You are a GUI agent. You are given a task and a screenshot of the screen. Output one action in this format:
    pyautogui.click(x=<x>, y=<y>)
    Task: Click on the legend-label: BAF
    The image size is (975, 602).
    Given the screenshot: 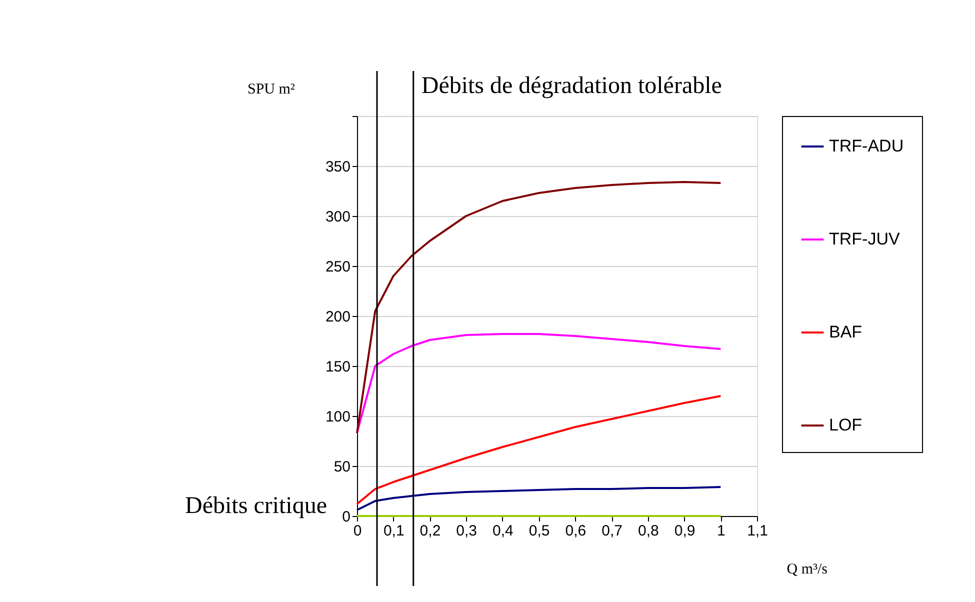 What is the action you would take?
    pyautogui.click(x=845, y=332)
    